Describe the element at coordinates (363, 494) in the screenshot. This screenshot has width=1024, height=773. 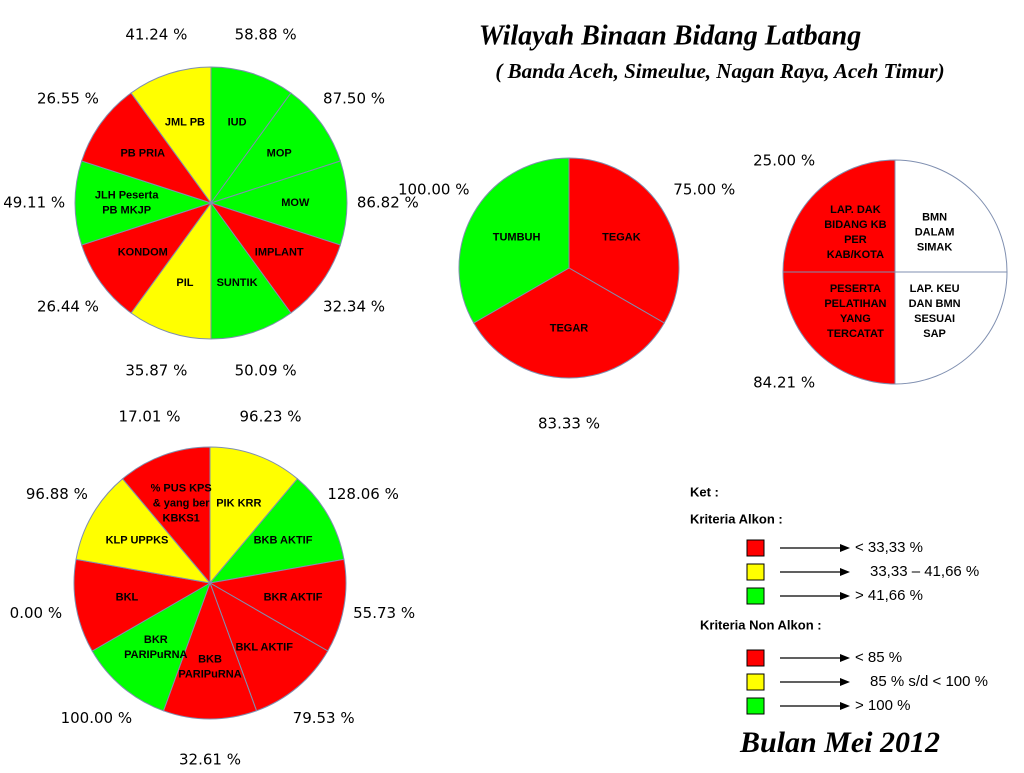
I see `value-label: 128.06 %` at that location.